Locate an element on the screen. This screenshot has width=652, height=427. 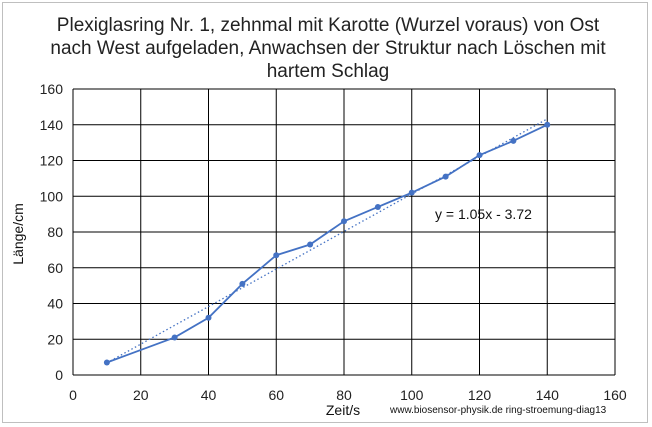
x-tick-label: 140 is located at coordinates (548, 395).